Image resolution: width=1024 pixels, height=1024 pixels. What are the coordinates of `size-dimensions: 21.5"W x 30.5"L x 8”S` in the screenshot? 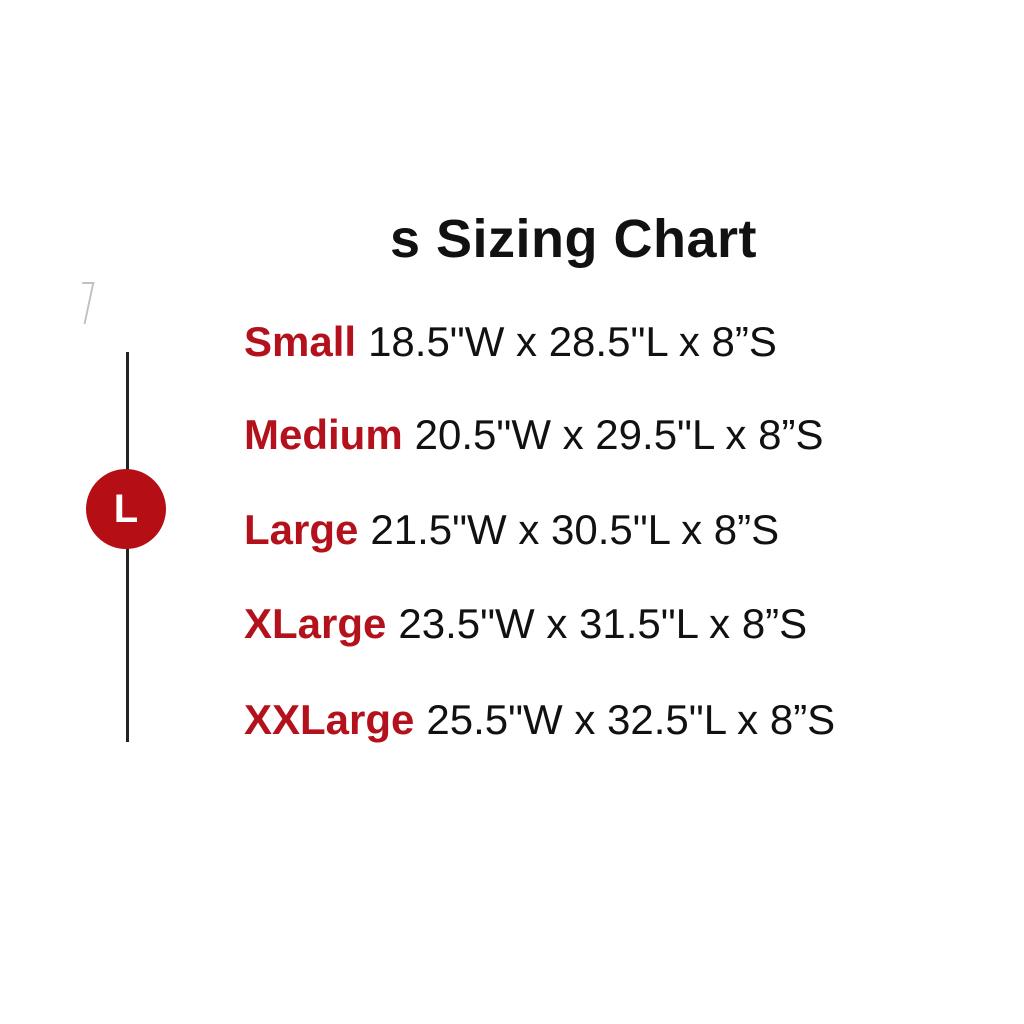 It's located at (575, 529).